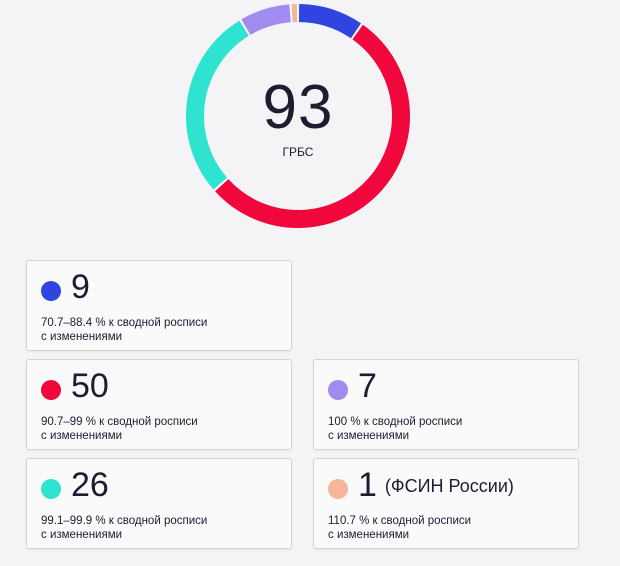 This screenshot has height=566, width=620. What do you see at coordinates (119, 422) in the screenshot?
I see `legend-range: 90.7–99 % к сводной росписи` at bounding box center [119, 422].